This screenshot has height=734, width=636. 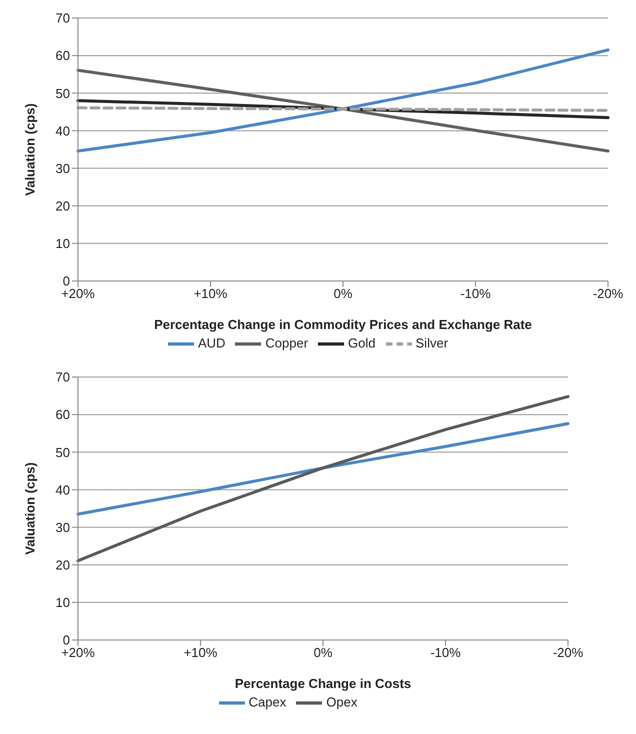 I want to click on x-axis-title: Percentage Change in Costs, so click(x=323, y=683).